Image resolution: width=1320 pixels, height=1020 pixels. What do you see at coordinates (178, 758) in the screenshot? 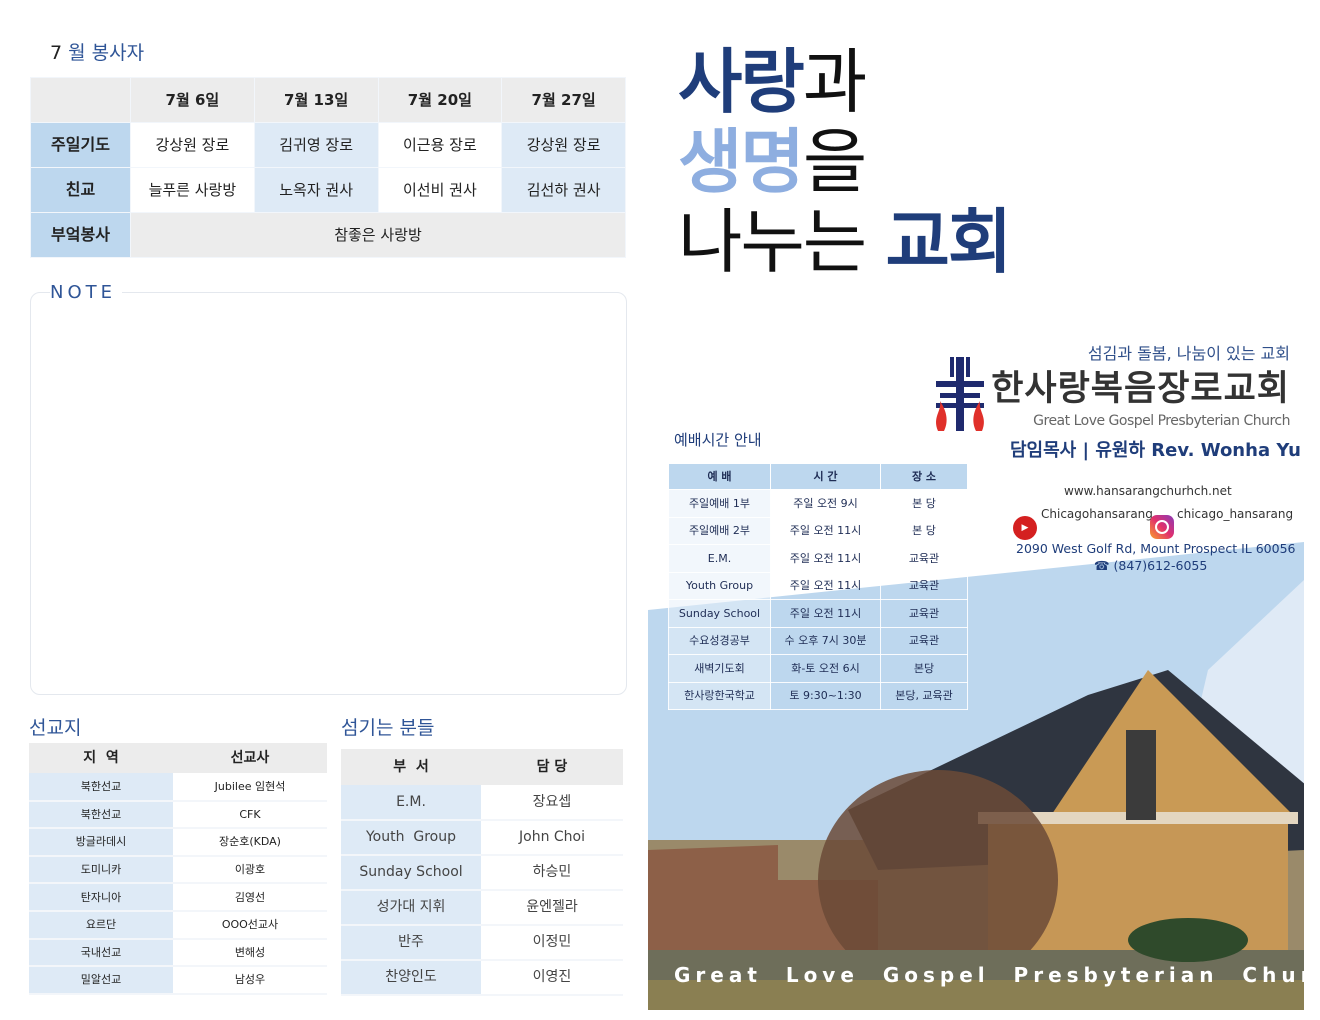
I see `header-row: 지 역 선교사` at bounding box center [178, 758].